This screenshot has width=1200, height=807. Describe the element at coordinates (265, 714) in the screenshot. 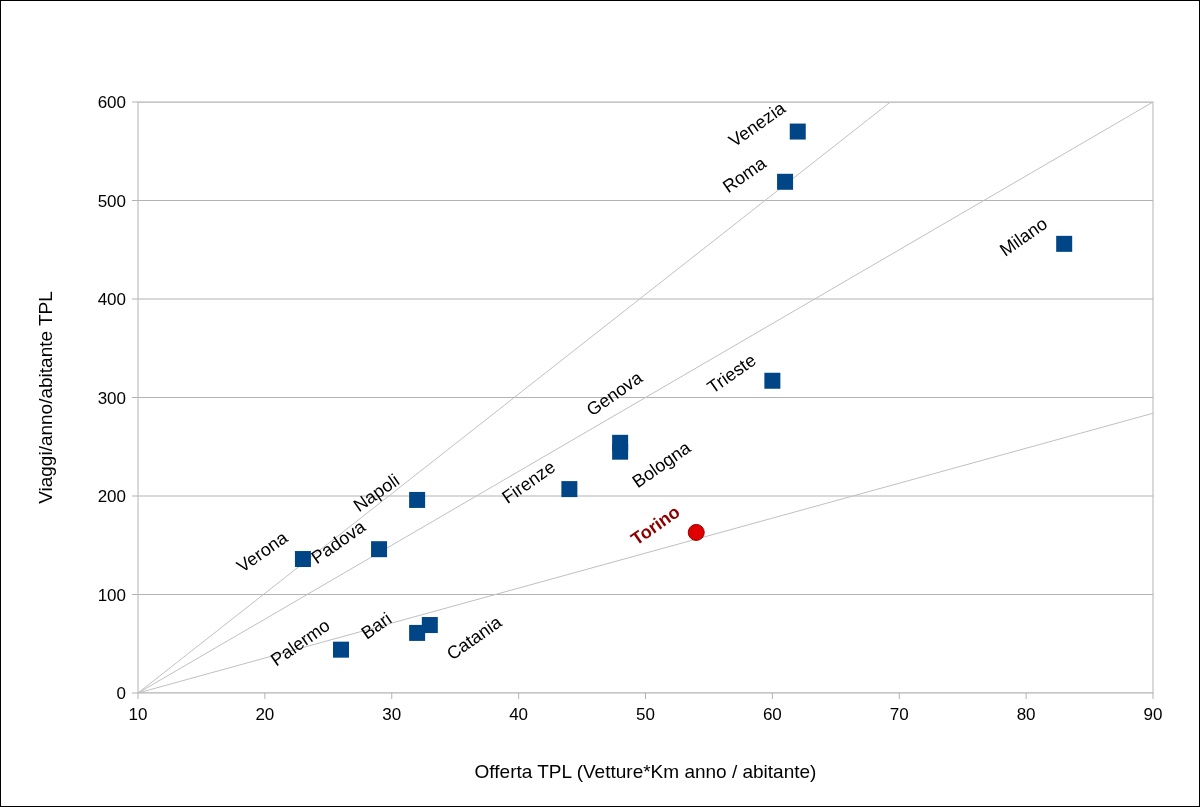

I see `x-tick-label: 20` at that location.